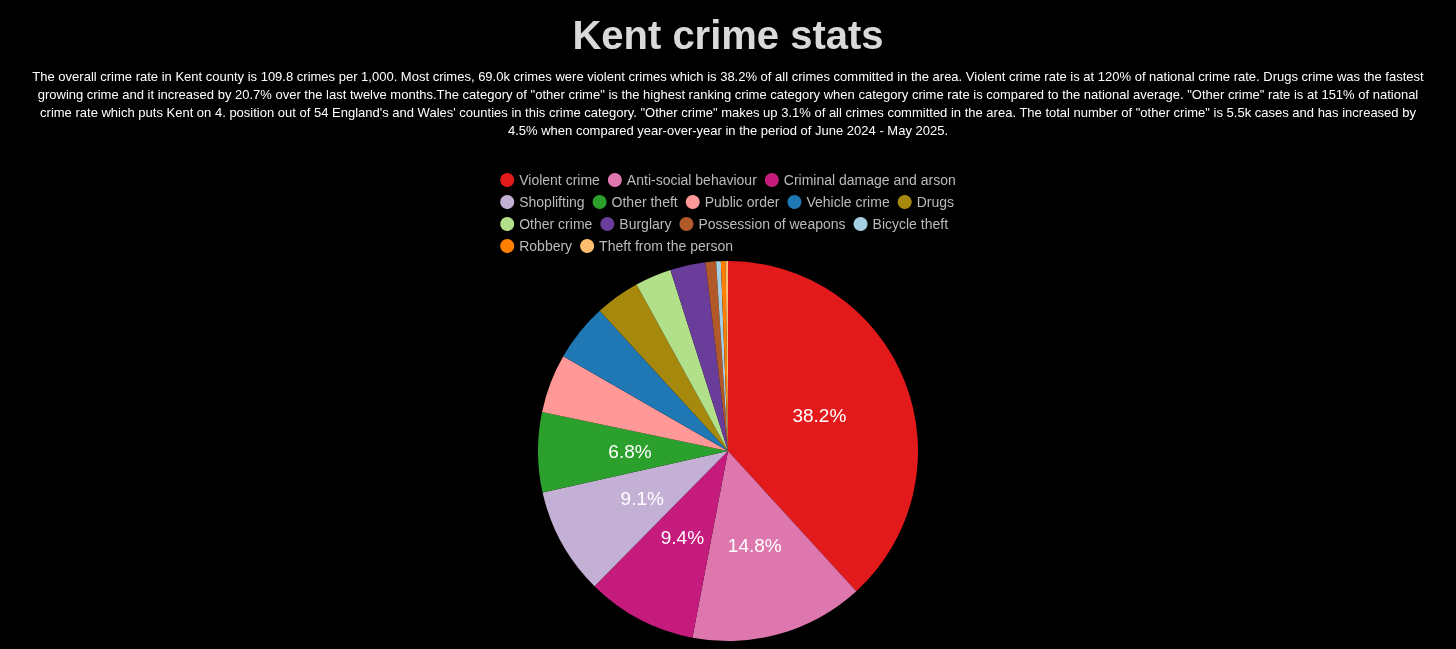 The height and width of the screenshot is (649, 1456). What do you see at coordinates (869, 180) in the screenshot?
I see `legend-label: Criminal damage and arson` at bounding box center [869, 180].